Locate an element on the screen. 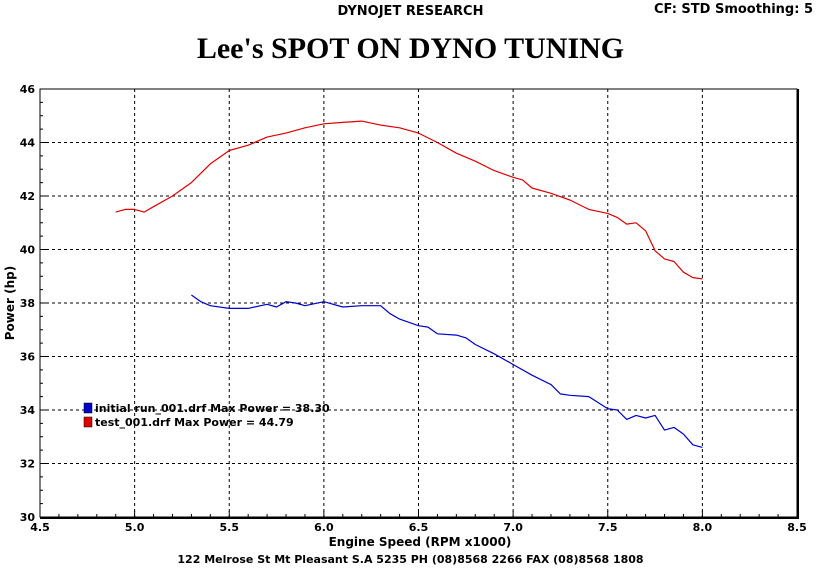  x-tick-label: 8.5 is located at coordinates (797, 527).